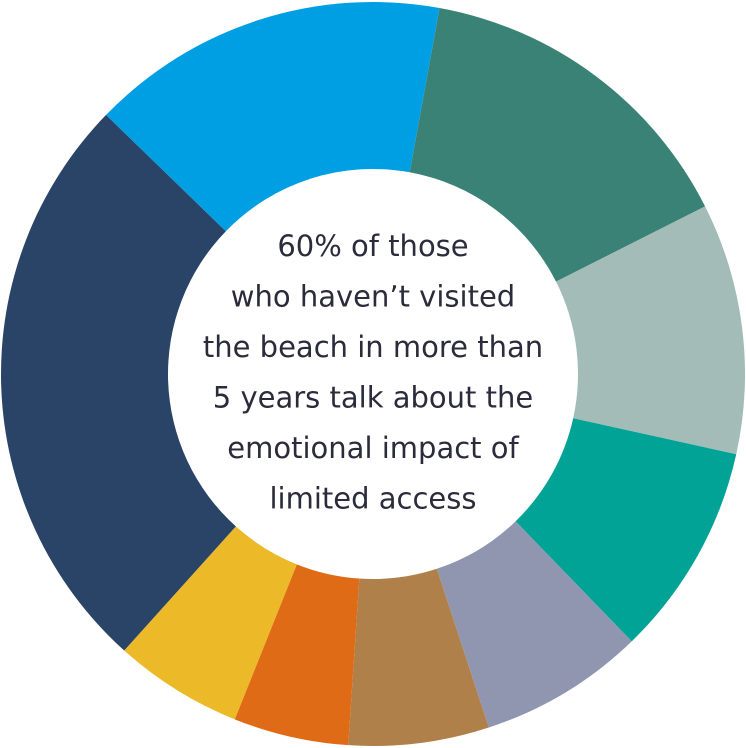 Image resolution: width=746 pixels, height=748 pixels. Describe the element at coordinates (372, 246) in the screenshot. I see `center-text-line: 60% of those` at that location.